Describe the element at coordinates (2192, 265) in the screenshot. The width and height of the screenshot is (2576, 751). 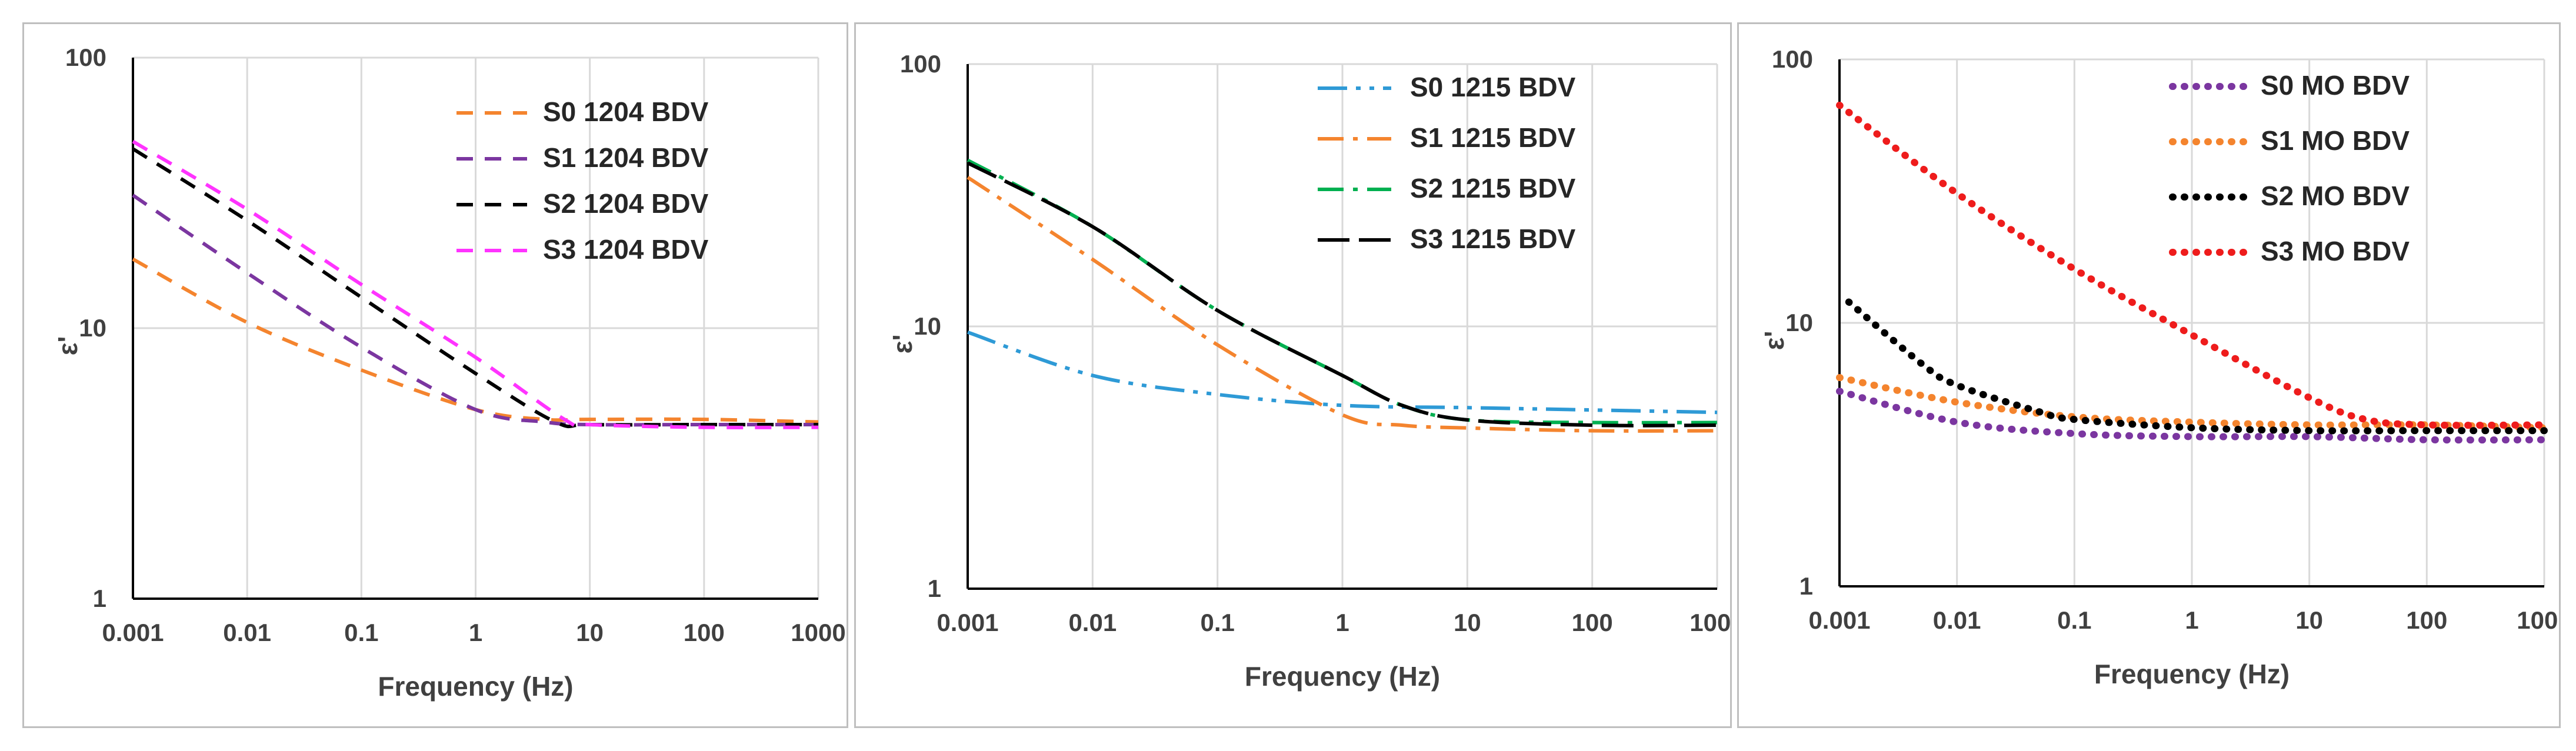
I see `series-line-s3-mo-bdv` at that location.